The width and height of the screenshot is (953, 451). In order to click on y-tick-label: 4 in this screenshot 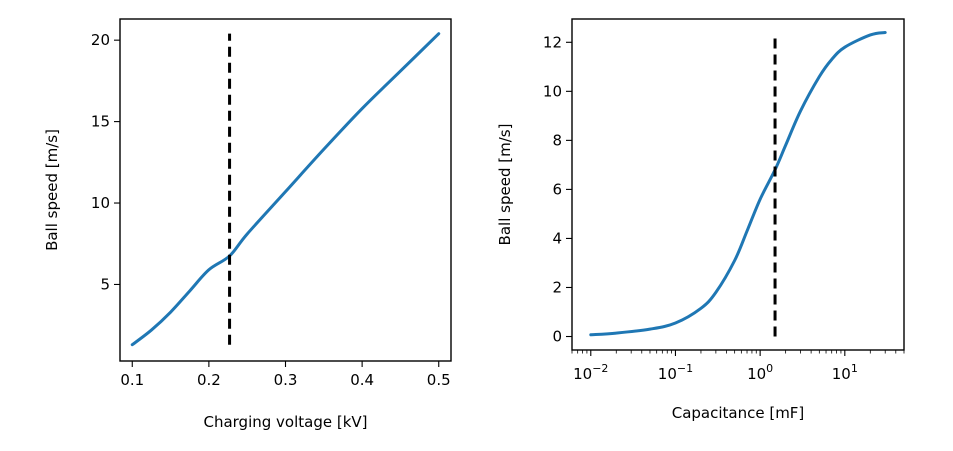, I will do `click(557, 238)`.